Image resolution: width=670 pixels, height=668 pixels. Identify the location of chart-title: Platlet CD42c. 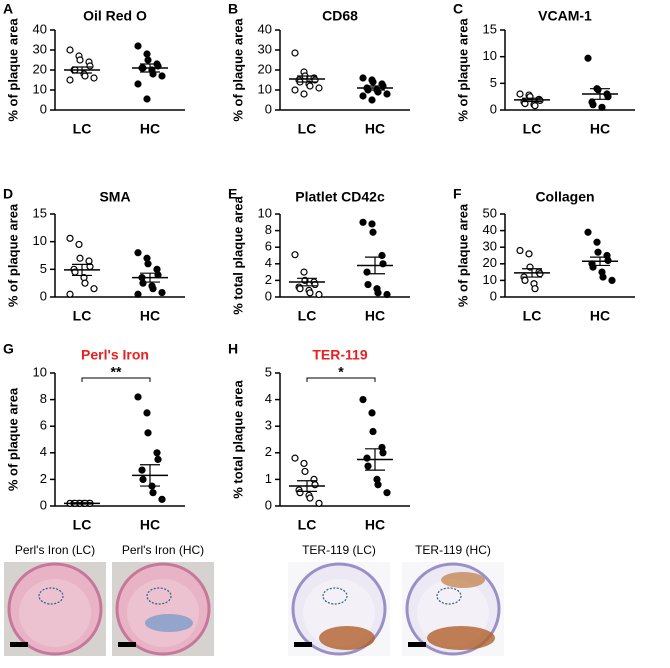
(340, 197).